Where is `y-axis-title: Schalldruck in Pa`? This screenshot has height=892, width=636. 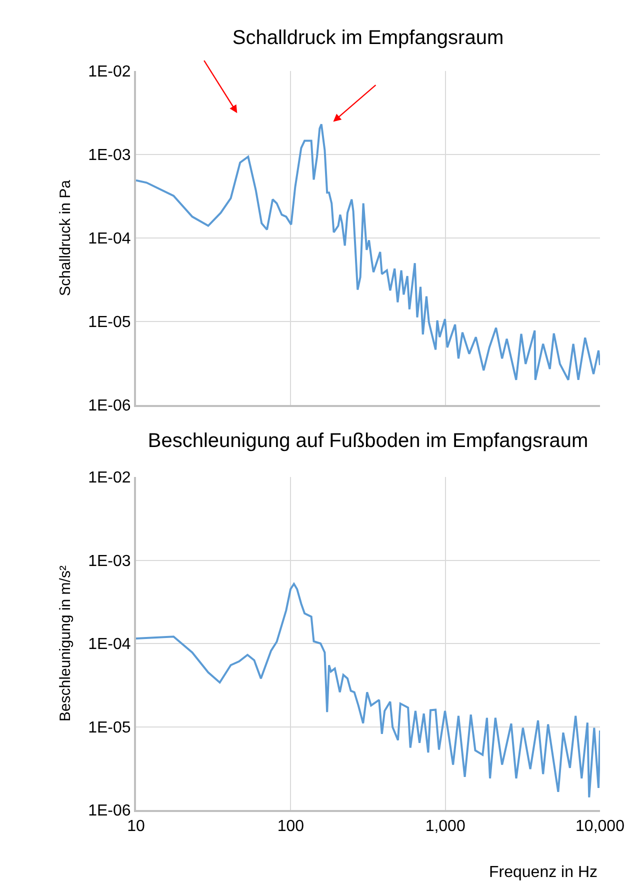 y-axis-title: Schalldruck in Pa is located at coordinates (65, 237).